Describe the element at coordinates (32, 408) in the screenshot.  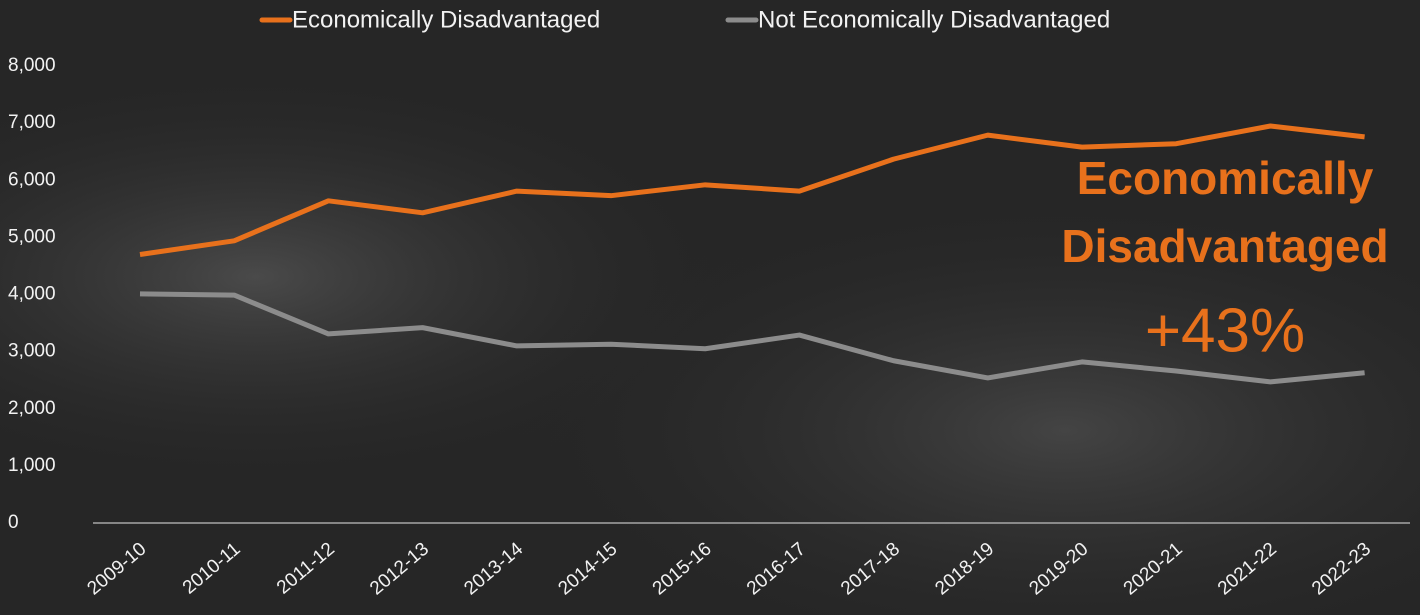
I see `y-tick-label: 2,000` at that location.